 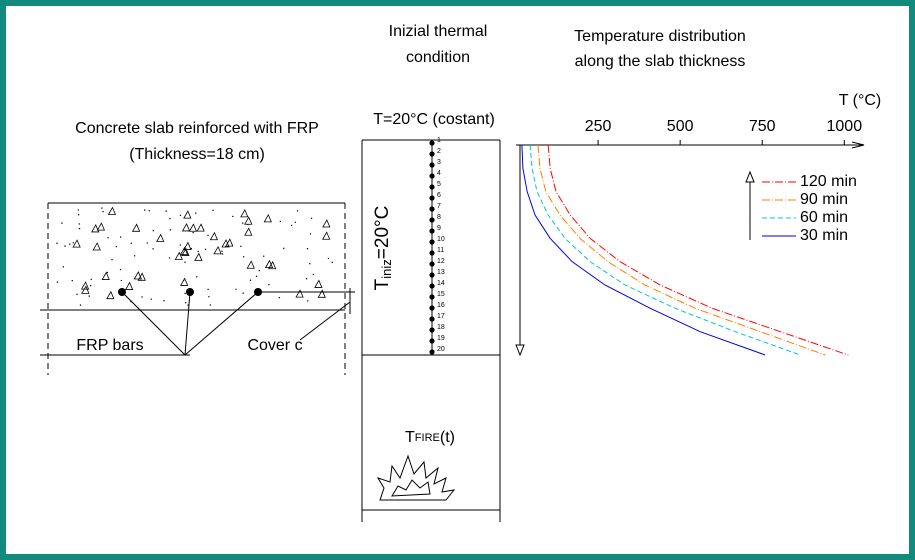 What do you see at coordinates (824, 217) in the screenshot?
I see `legend-label: 60 min` at bounding box center [824, 217].